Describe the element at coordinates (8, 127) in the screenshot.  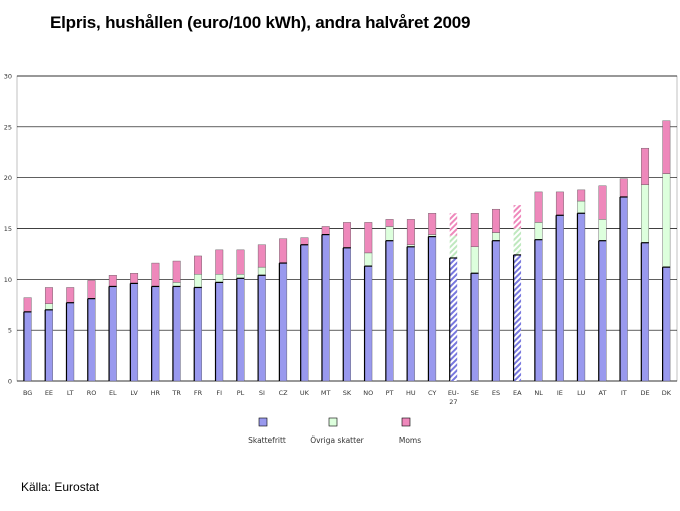
I see `y-tick-label: 25` at that location.